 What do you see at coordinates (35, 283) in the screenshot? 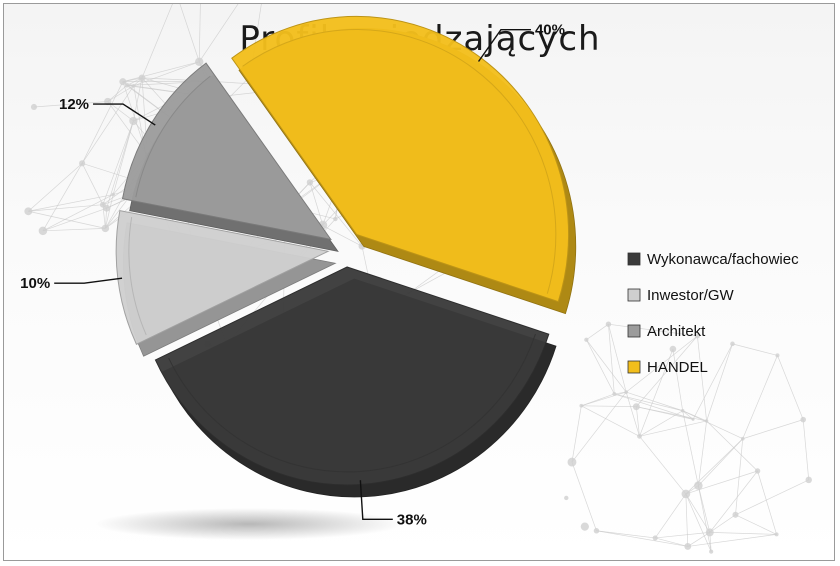
I see `data-label: 10%` at bounding box center [35, 283].